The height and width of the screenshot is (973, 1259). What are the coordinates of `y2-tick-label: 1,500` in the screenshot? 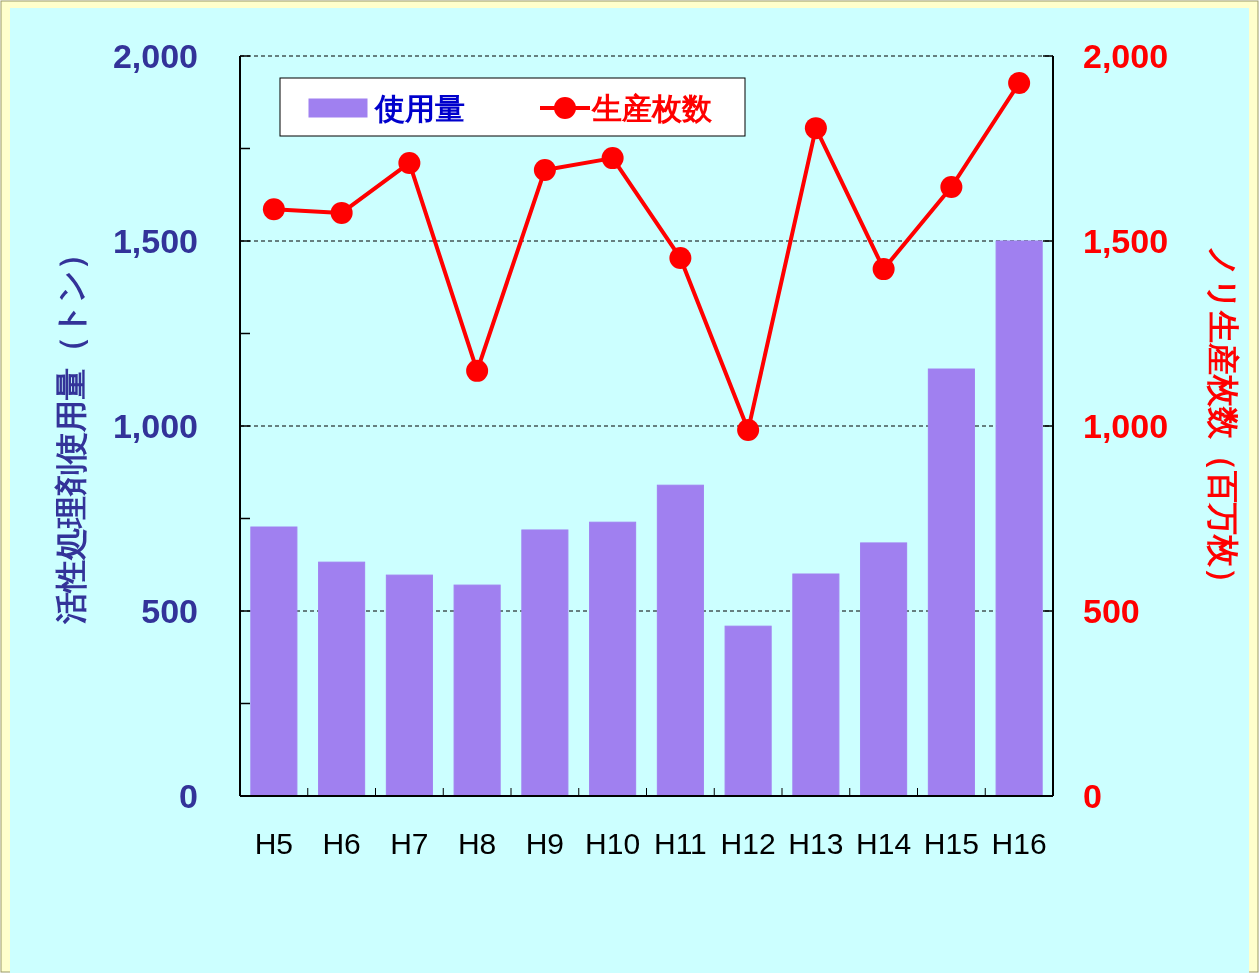 It's located at (1126, 241).